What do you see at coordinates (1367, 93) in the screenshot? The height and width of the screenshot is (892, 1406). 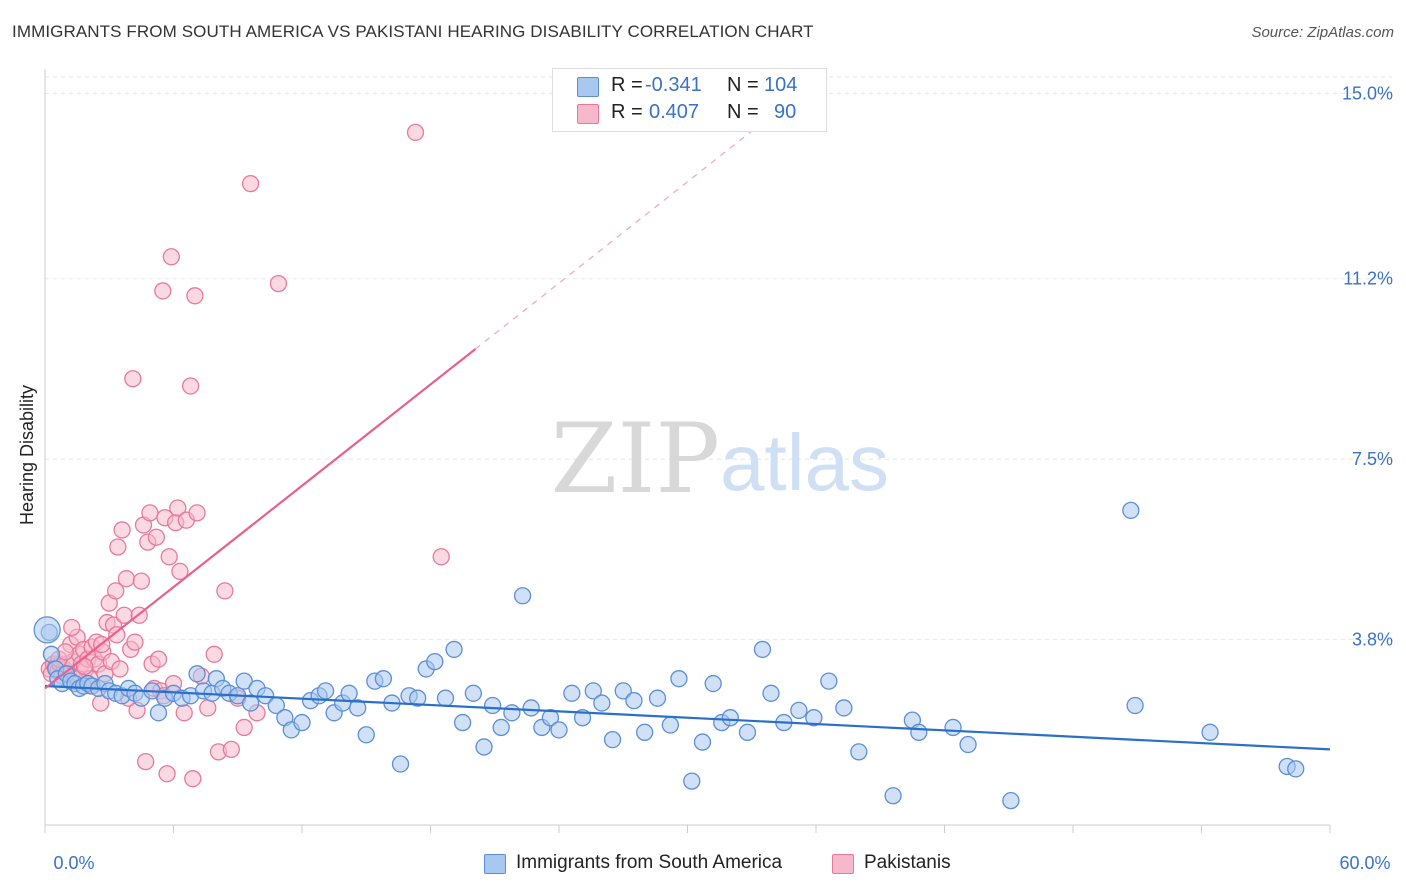 I see `y-tick-label: 15.0%` at bounding box center [1367, 93].